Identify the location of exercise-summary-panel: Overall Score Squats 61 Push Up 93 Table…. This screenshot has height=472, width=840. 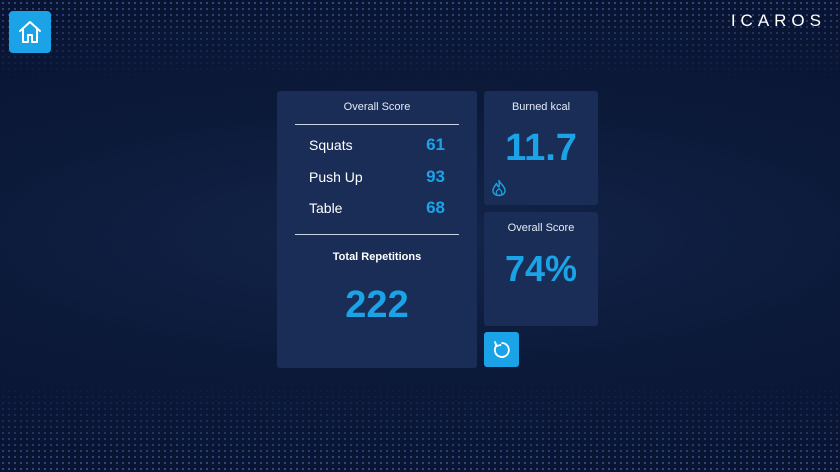
(377, 229).